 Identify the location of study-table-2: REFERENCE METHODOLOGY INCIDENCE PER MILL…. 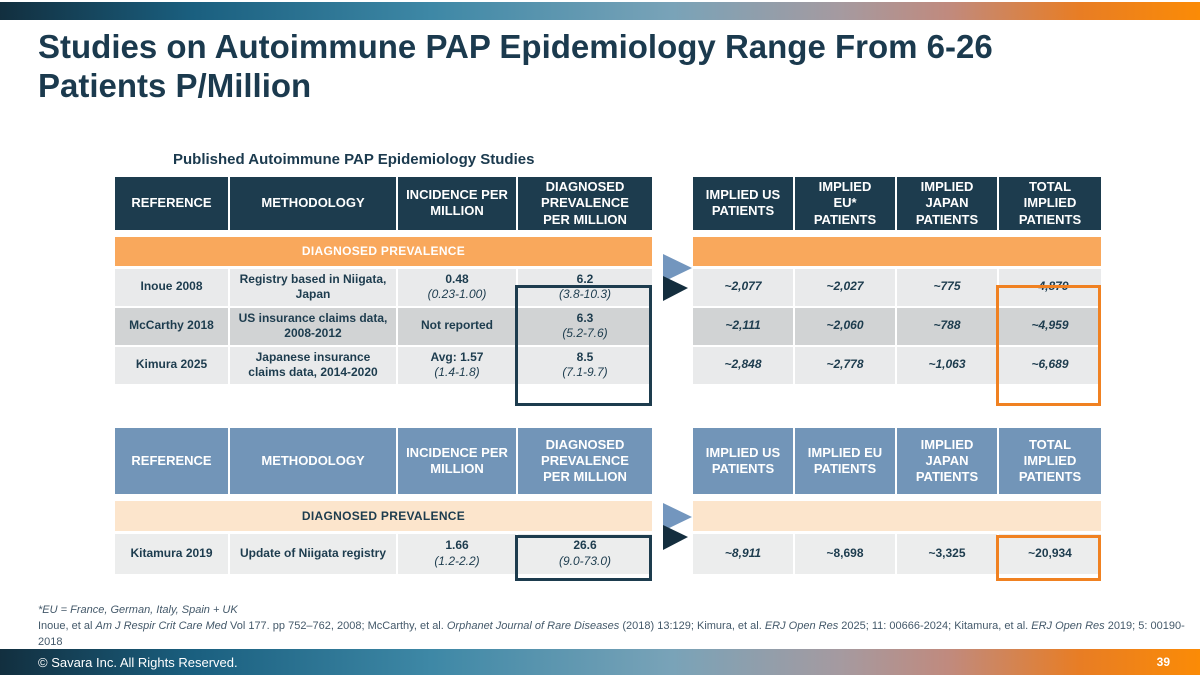
(383, 502).